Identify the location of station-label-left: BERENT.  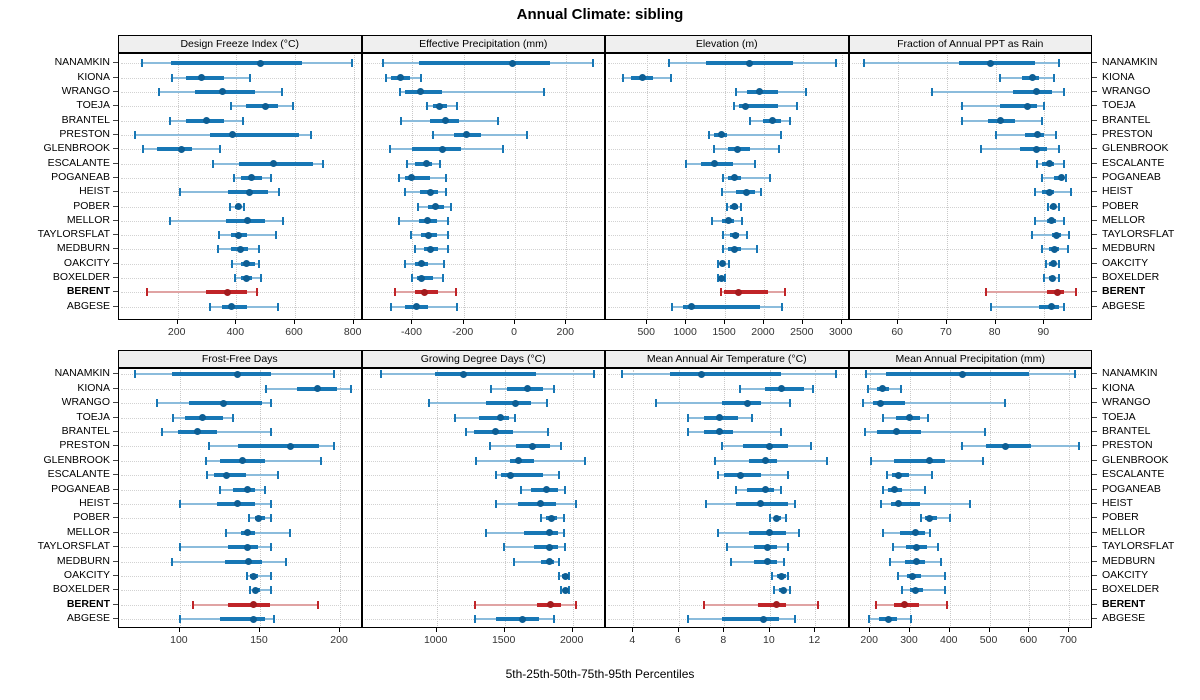
(88, 603).